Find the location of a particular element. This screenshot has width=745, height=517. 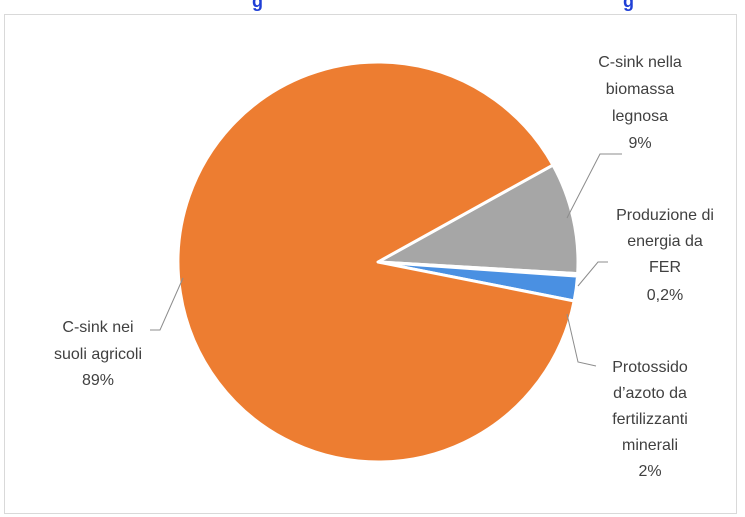

slice-label-protossido-line-2: d’azoto da is located at coordinates (650, 393).